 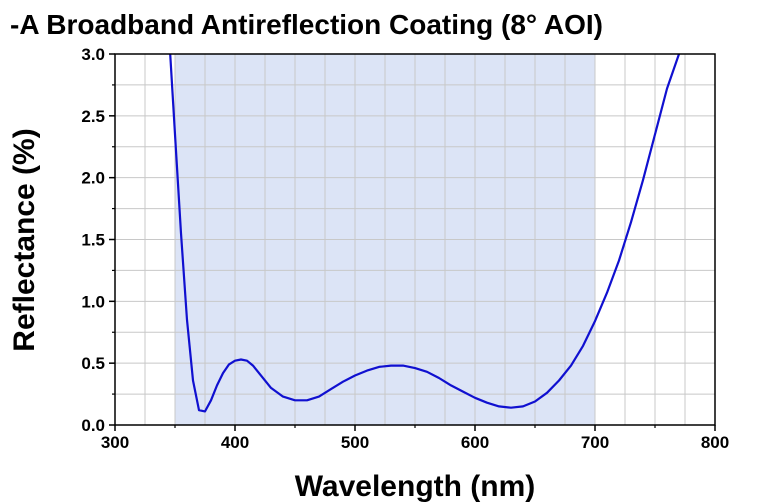 I want to click on y-tick-label: 0.5, so click(x=93, y=363).